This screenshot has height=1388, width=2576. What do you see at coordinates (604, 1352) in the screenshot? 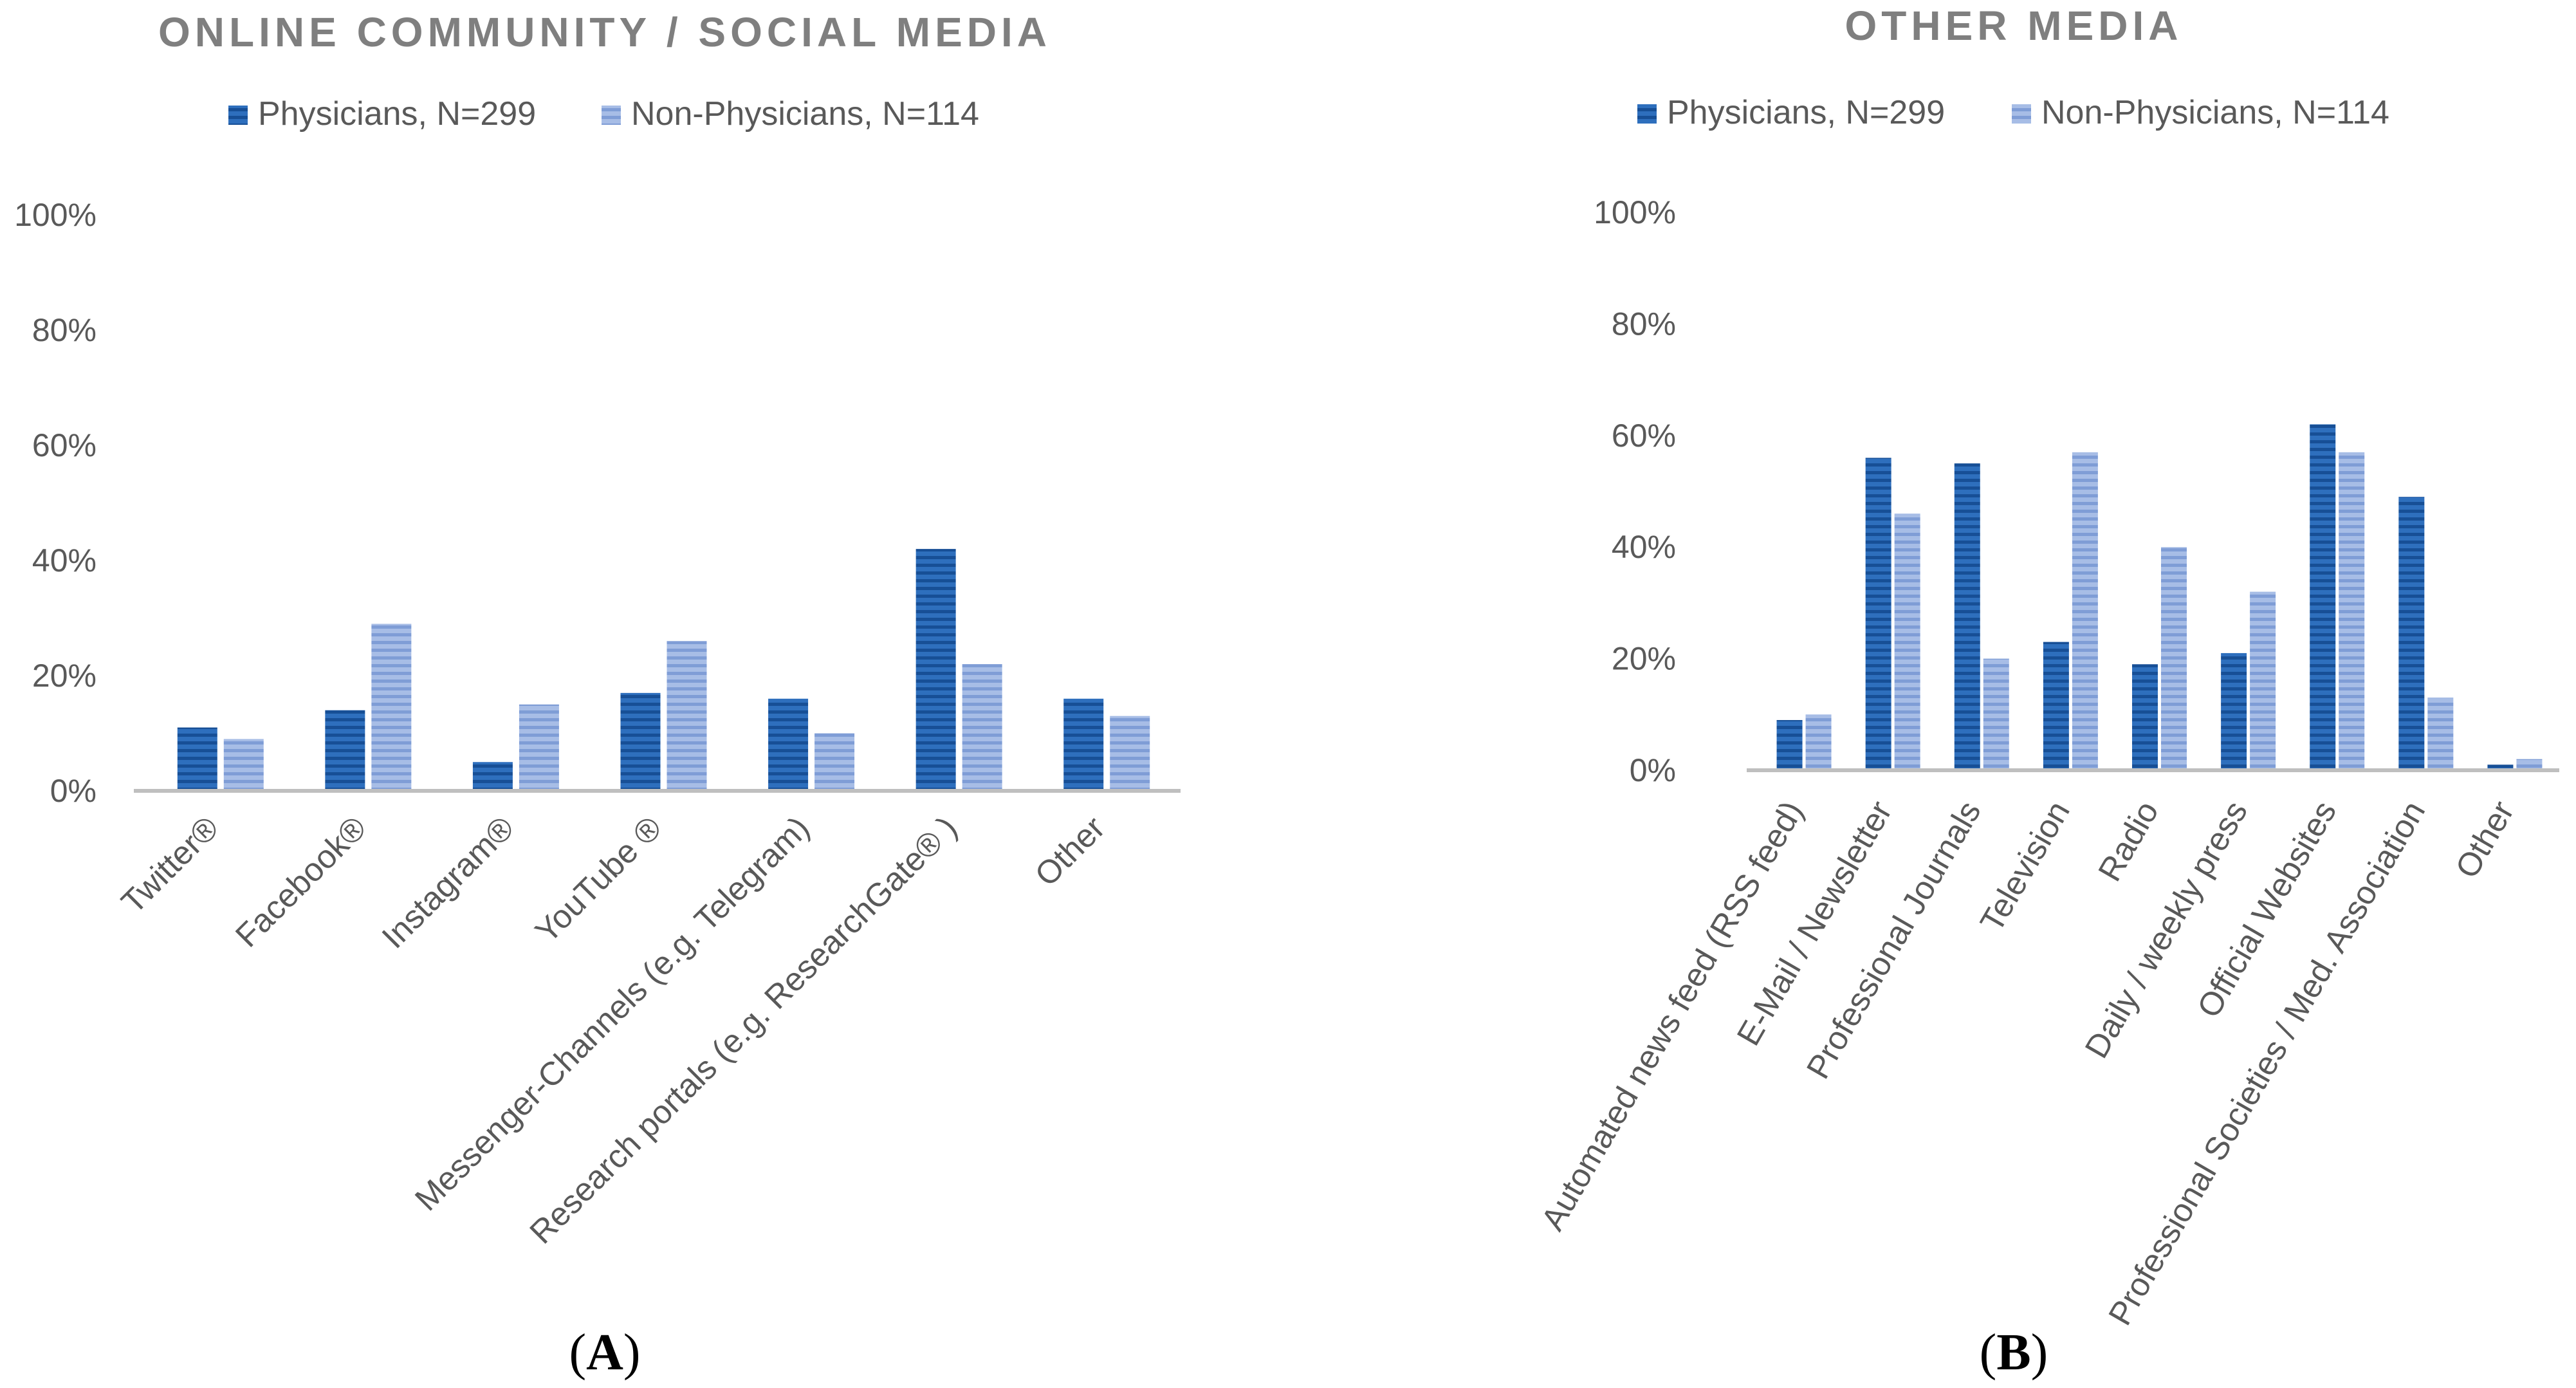
I see `panel-caption: (A)` at bounding box center [604, 1352].